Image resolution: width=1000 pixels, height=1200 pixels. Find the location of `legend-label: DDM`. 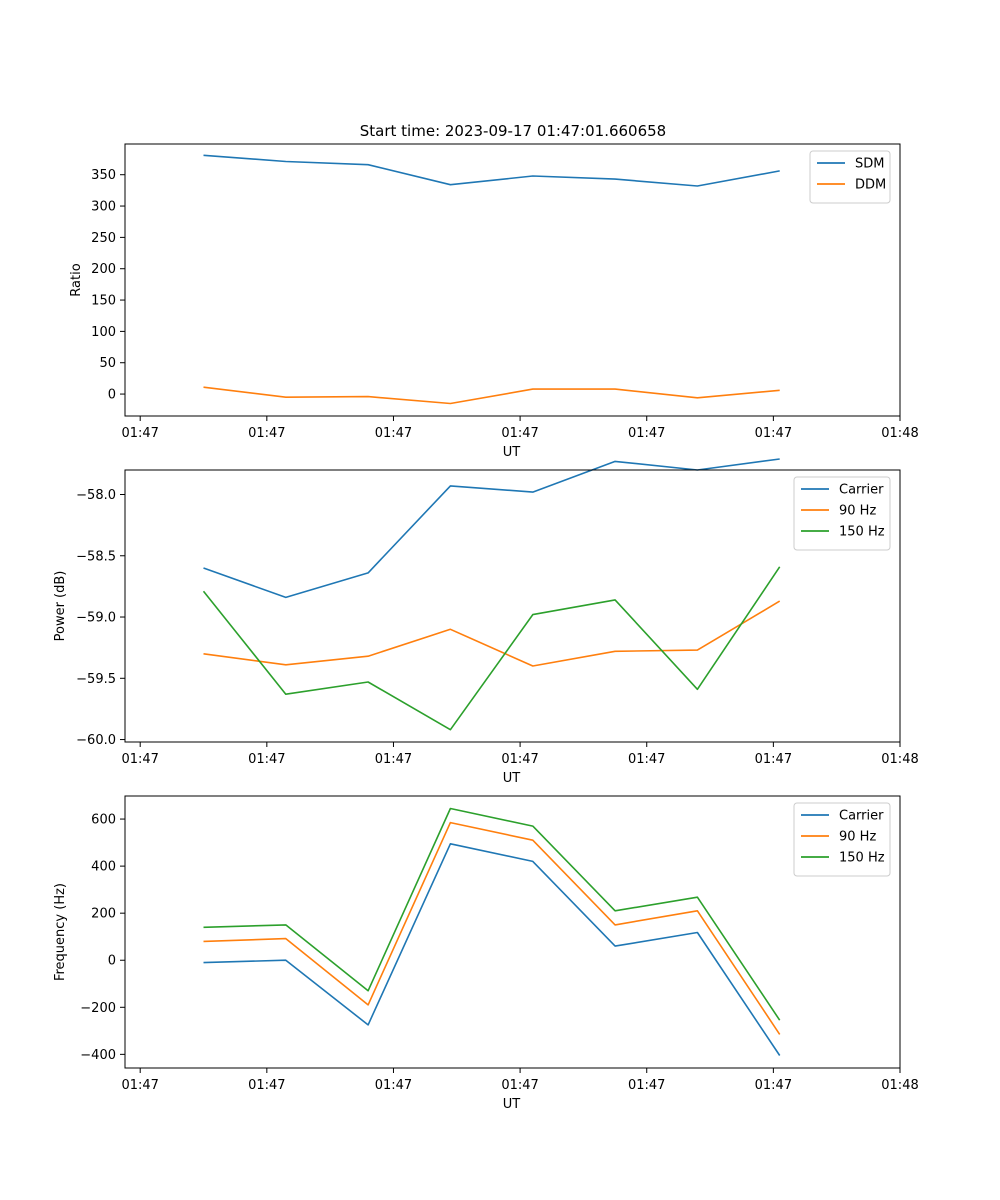

legend-label: DDM is located at coordinates (870, 185).